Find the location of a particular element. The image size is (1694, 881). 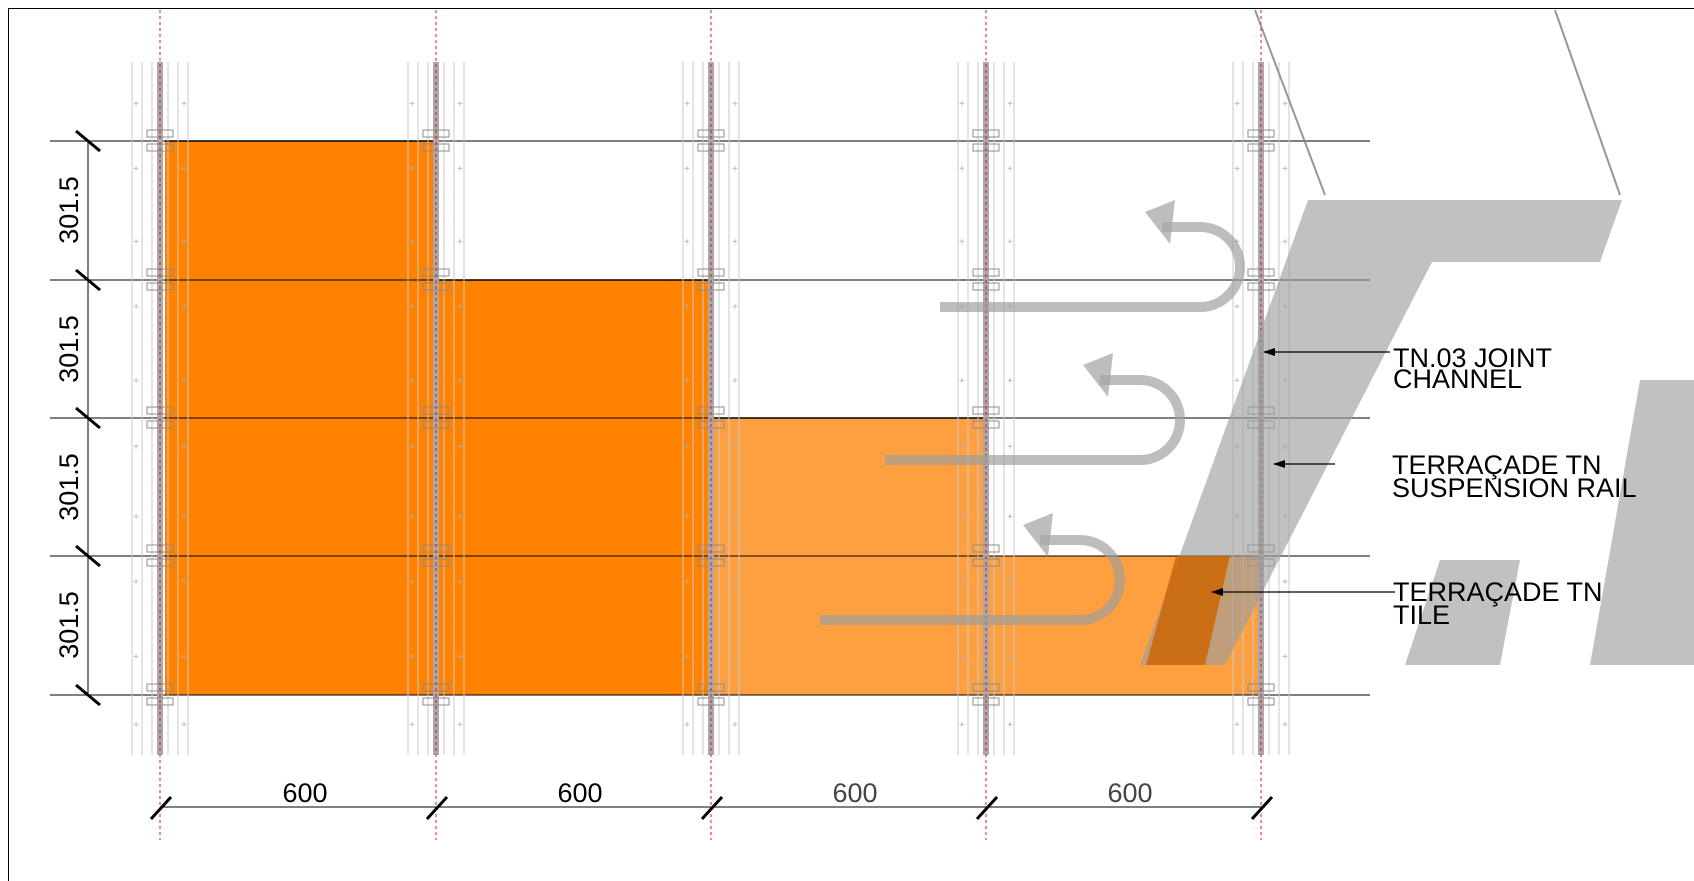

dim-horizontal-2: 600 is located at coordinates (579, 793).